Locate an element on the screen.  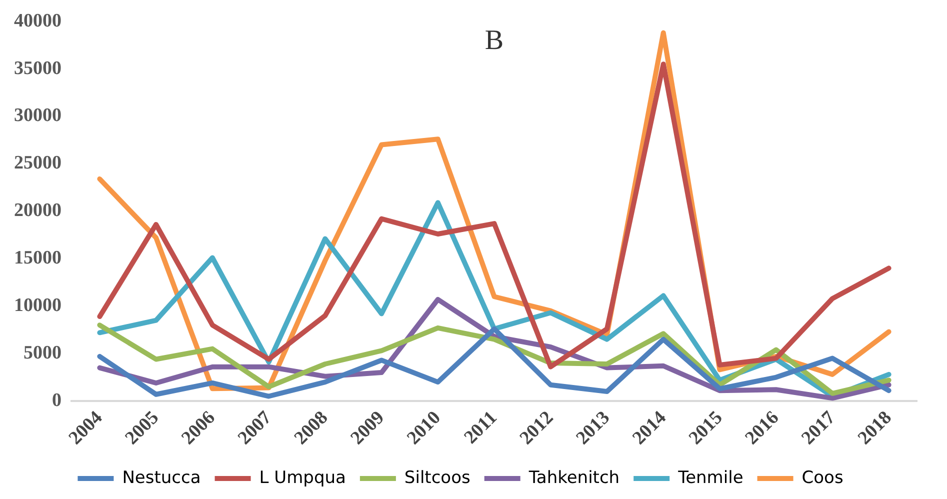
chart-title: B is located at coordinates (494, 40).